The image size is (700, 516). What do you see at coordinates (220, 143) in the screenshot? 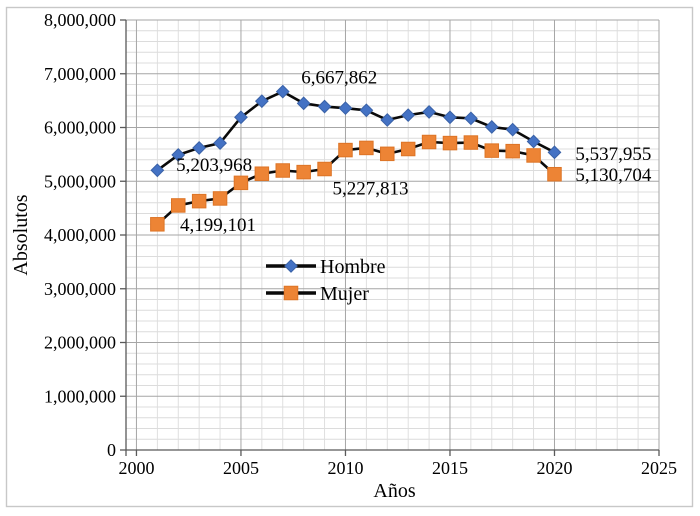
I see `marker-hombre-2004` at bounding box center [220, 143].